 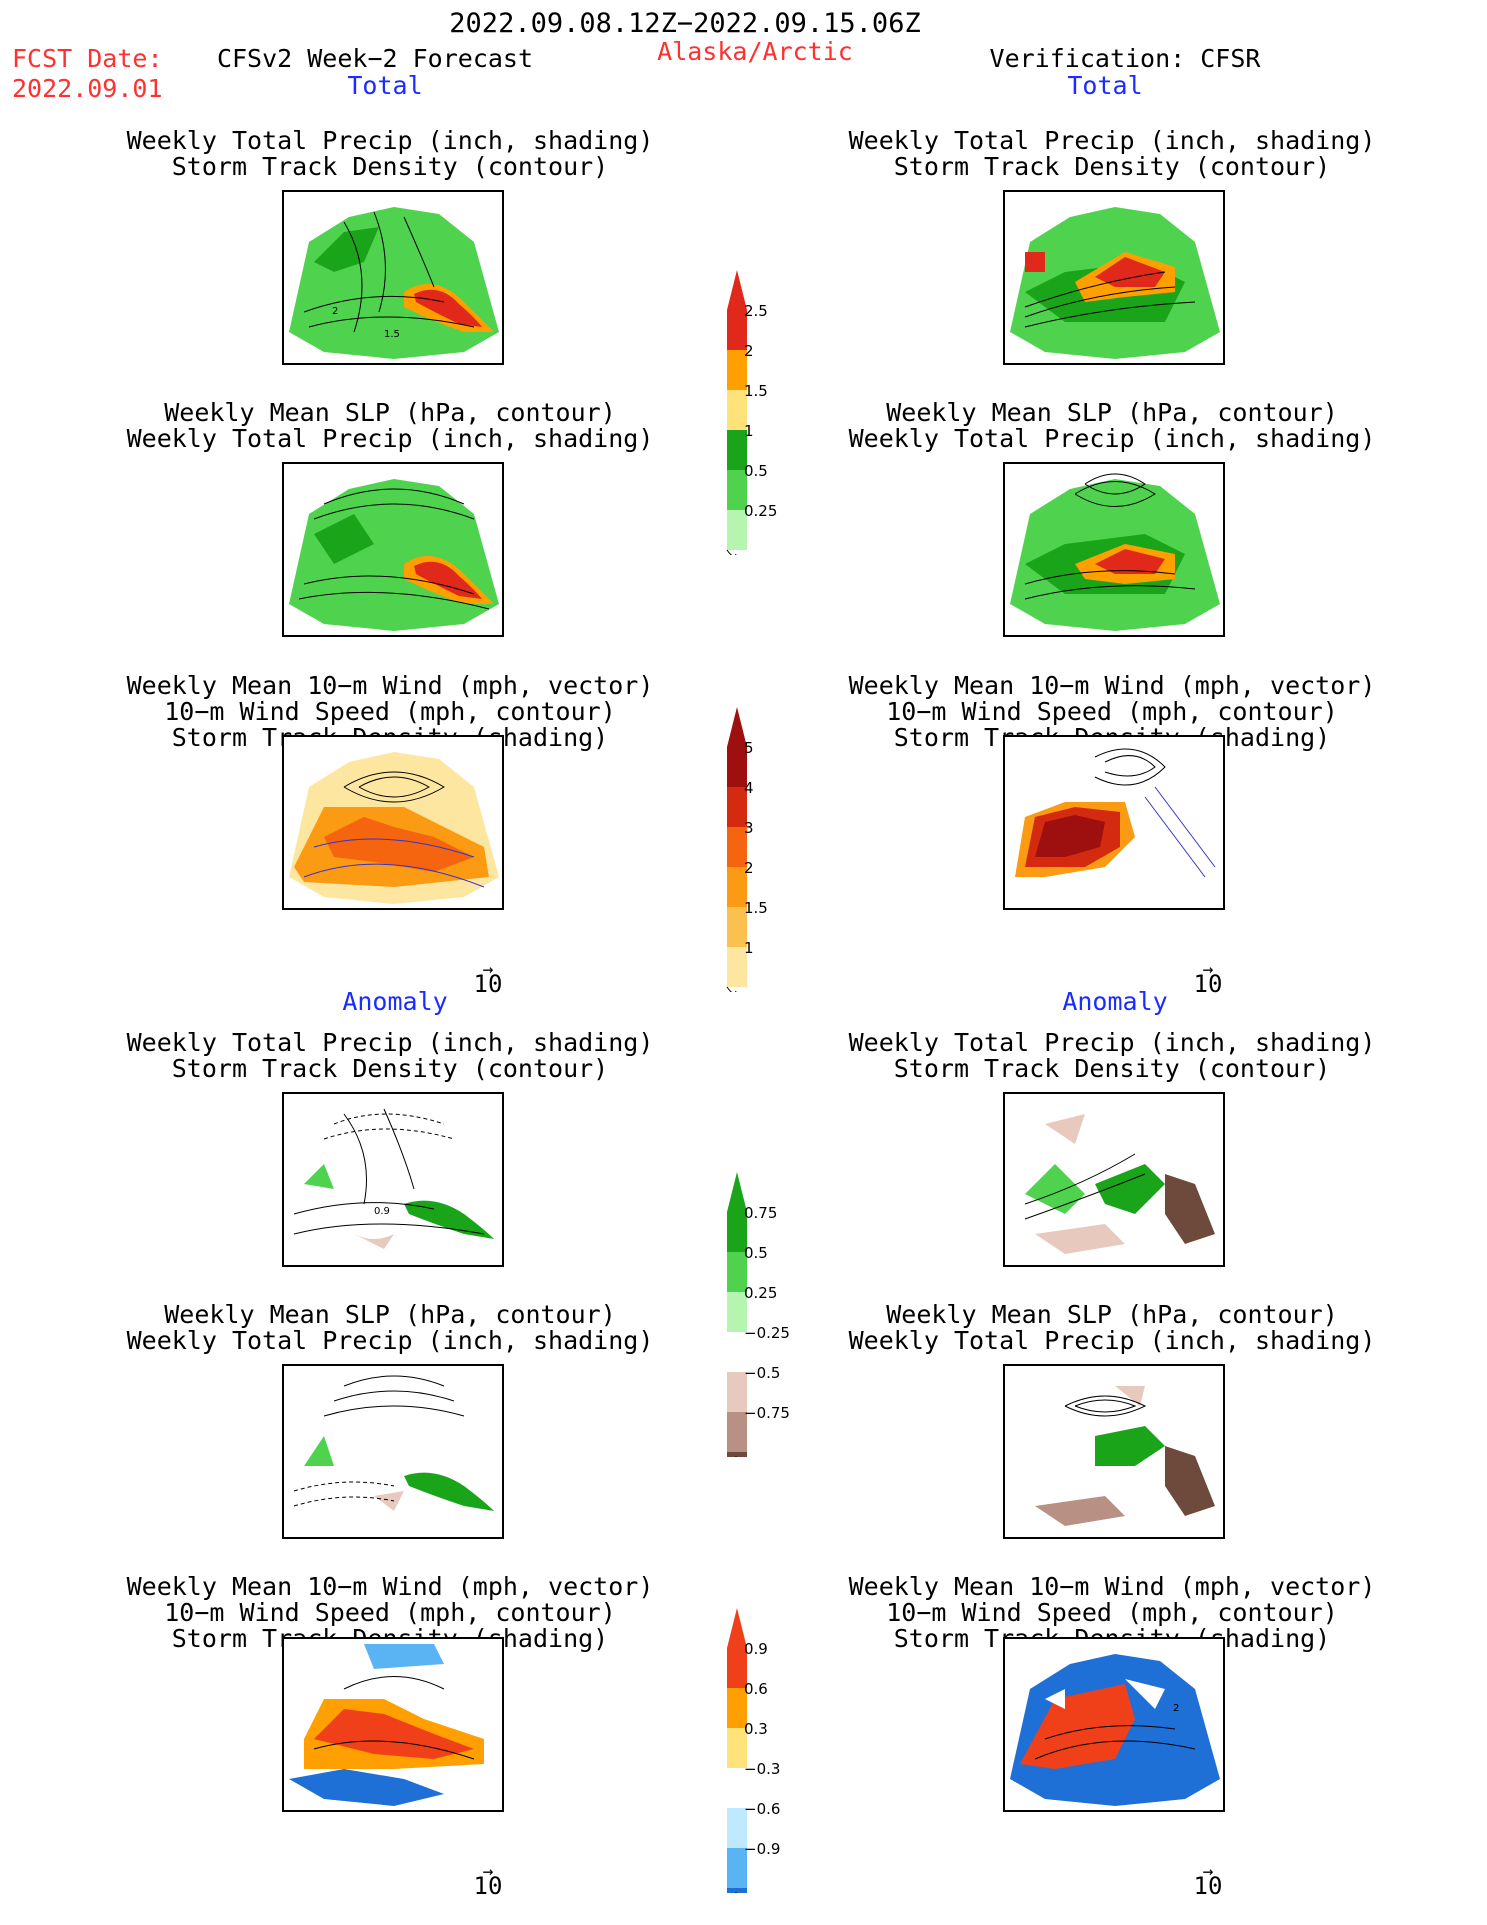 I want to click on colorbar-label: −0.3, so click(x=762, y=1769).